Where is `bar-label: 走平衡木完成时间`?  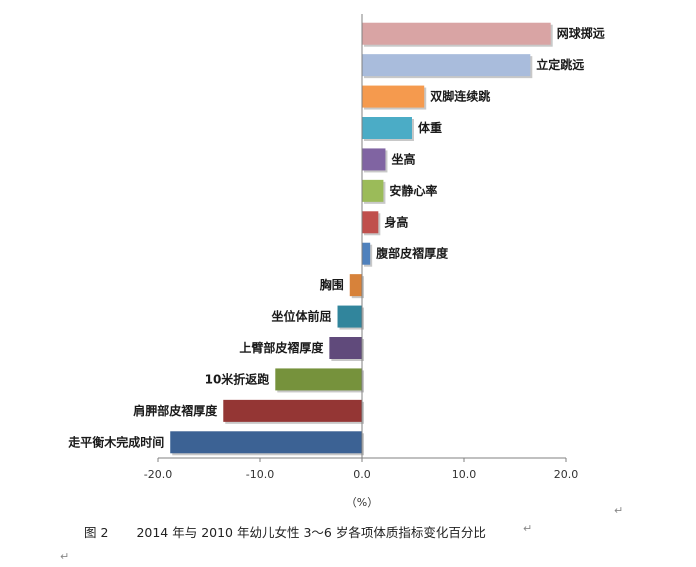 bar-label: 走平衡木完成时间 is located at coordinates (116, 441).